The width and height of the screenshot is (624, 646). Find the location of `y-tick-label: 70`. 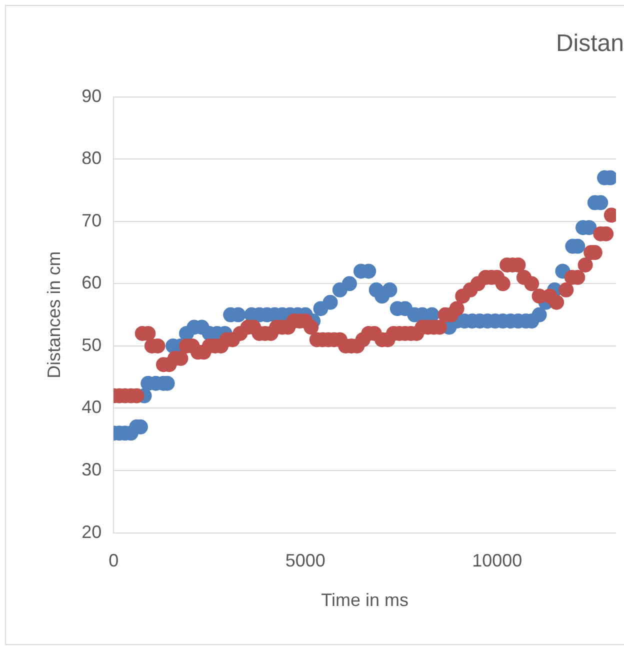

y-tick-label: 70 is located at coordinates (92, 220).